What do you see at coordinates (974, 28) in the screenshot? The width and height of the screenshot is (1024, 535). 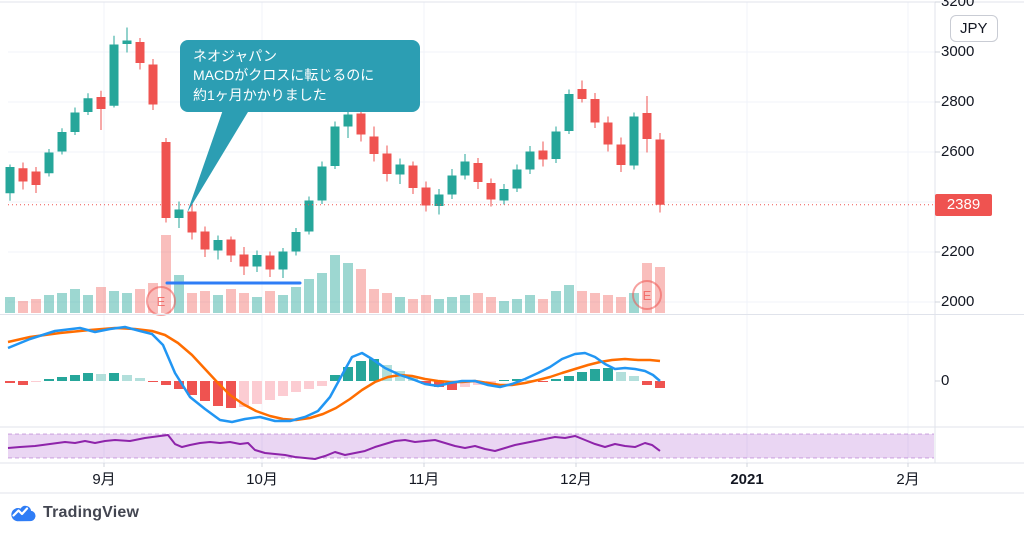 I see `currency-toggle-badge: JPY` at bounding box center [974, 28].